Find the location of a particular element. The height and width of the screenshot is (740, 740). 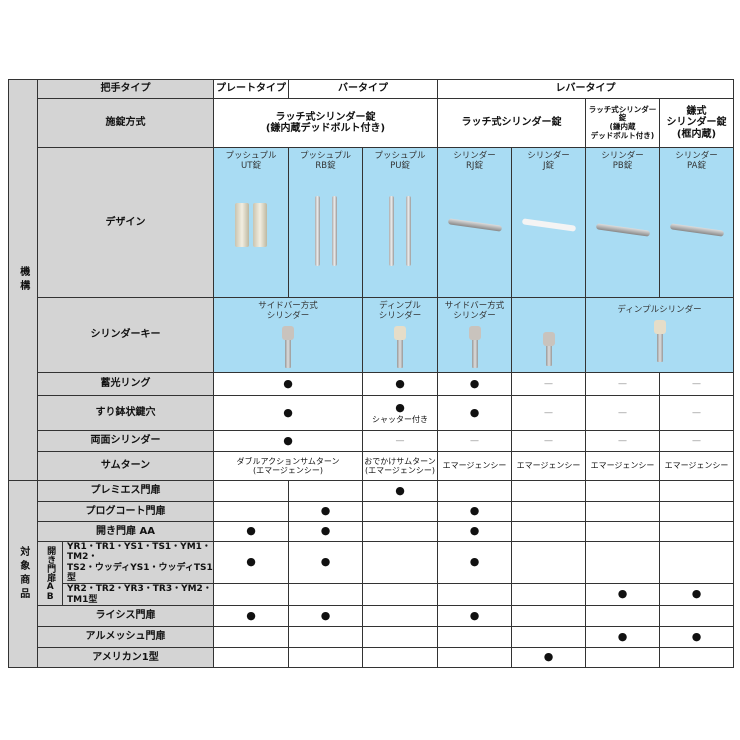

ab-group-label: 開き門扉AB is located at coordinates (50, 573).